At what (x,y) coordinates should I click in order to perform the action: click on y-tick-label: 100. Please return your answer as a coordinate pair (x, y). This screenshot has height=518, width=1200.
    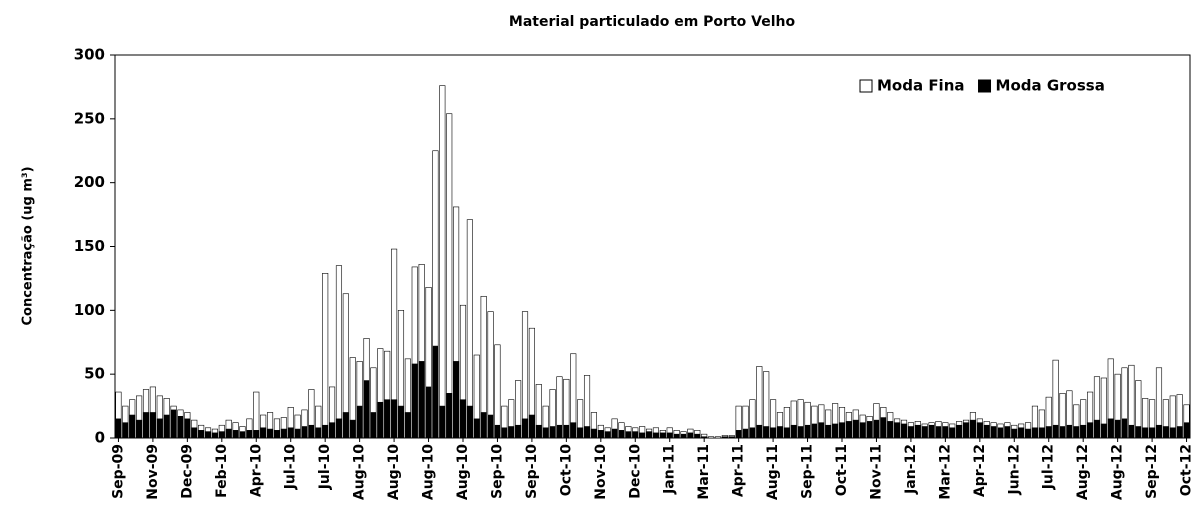
    Looking at the image, I should click on (89, 310).